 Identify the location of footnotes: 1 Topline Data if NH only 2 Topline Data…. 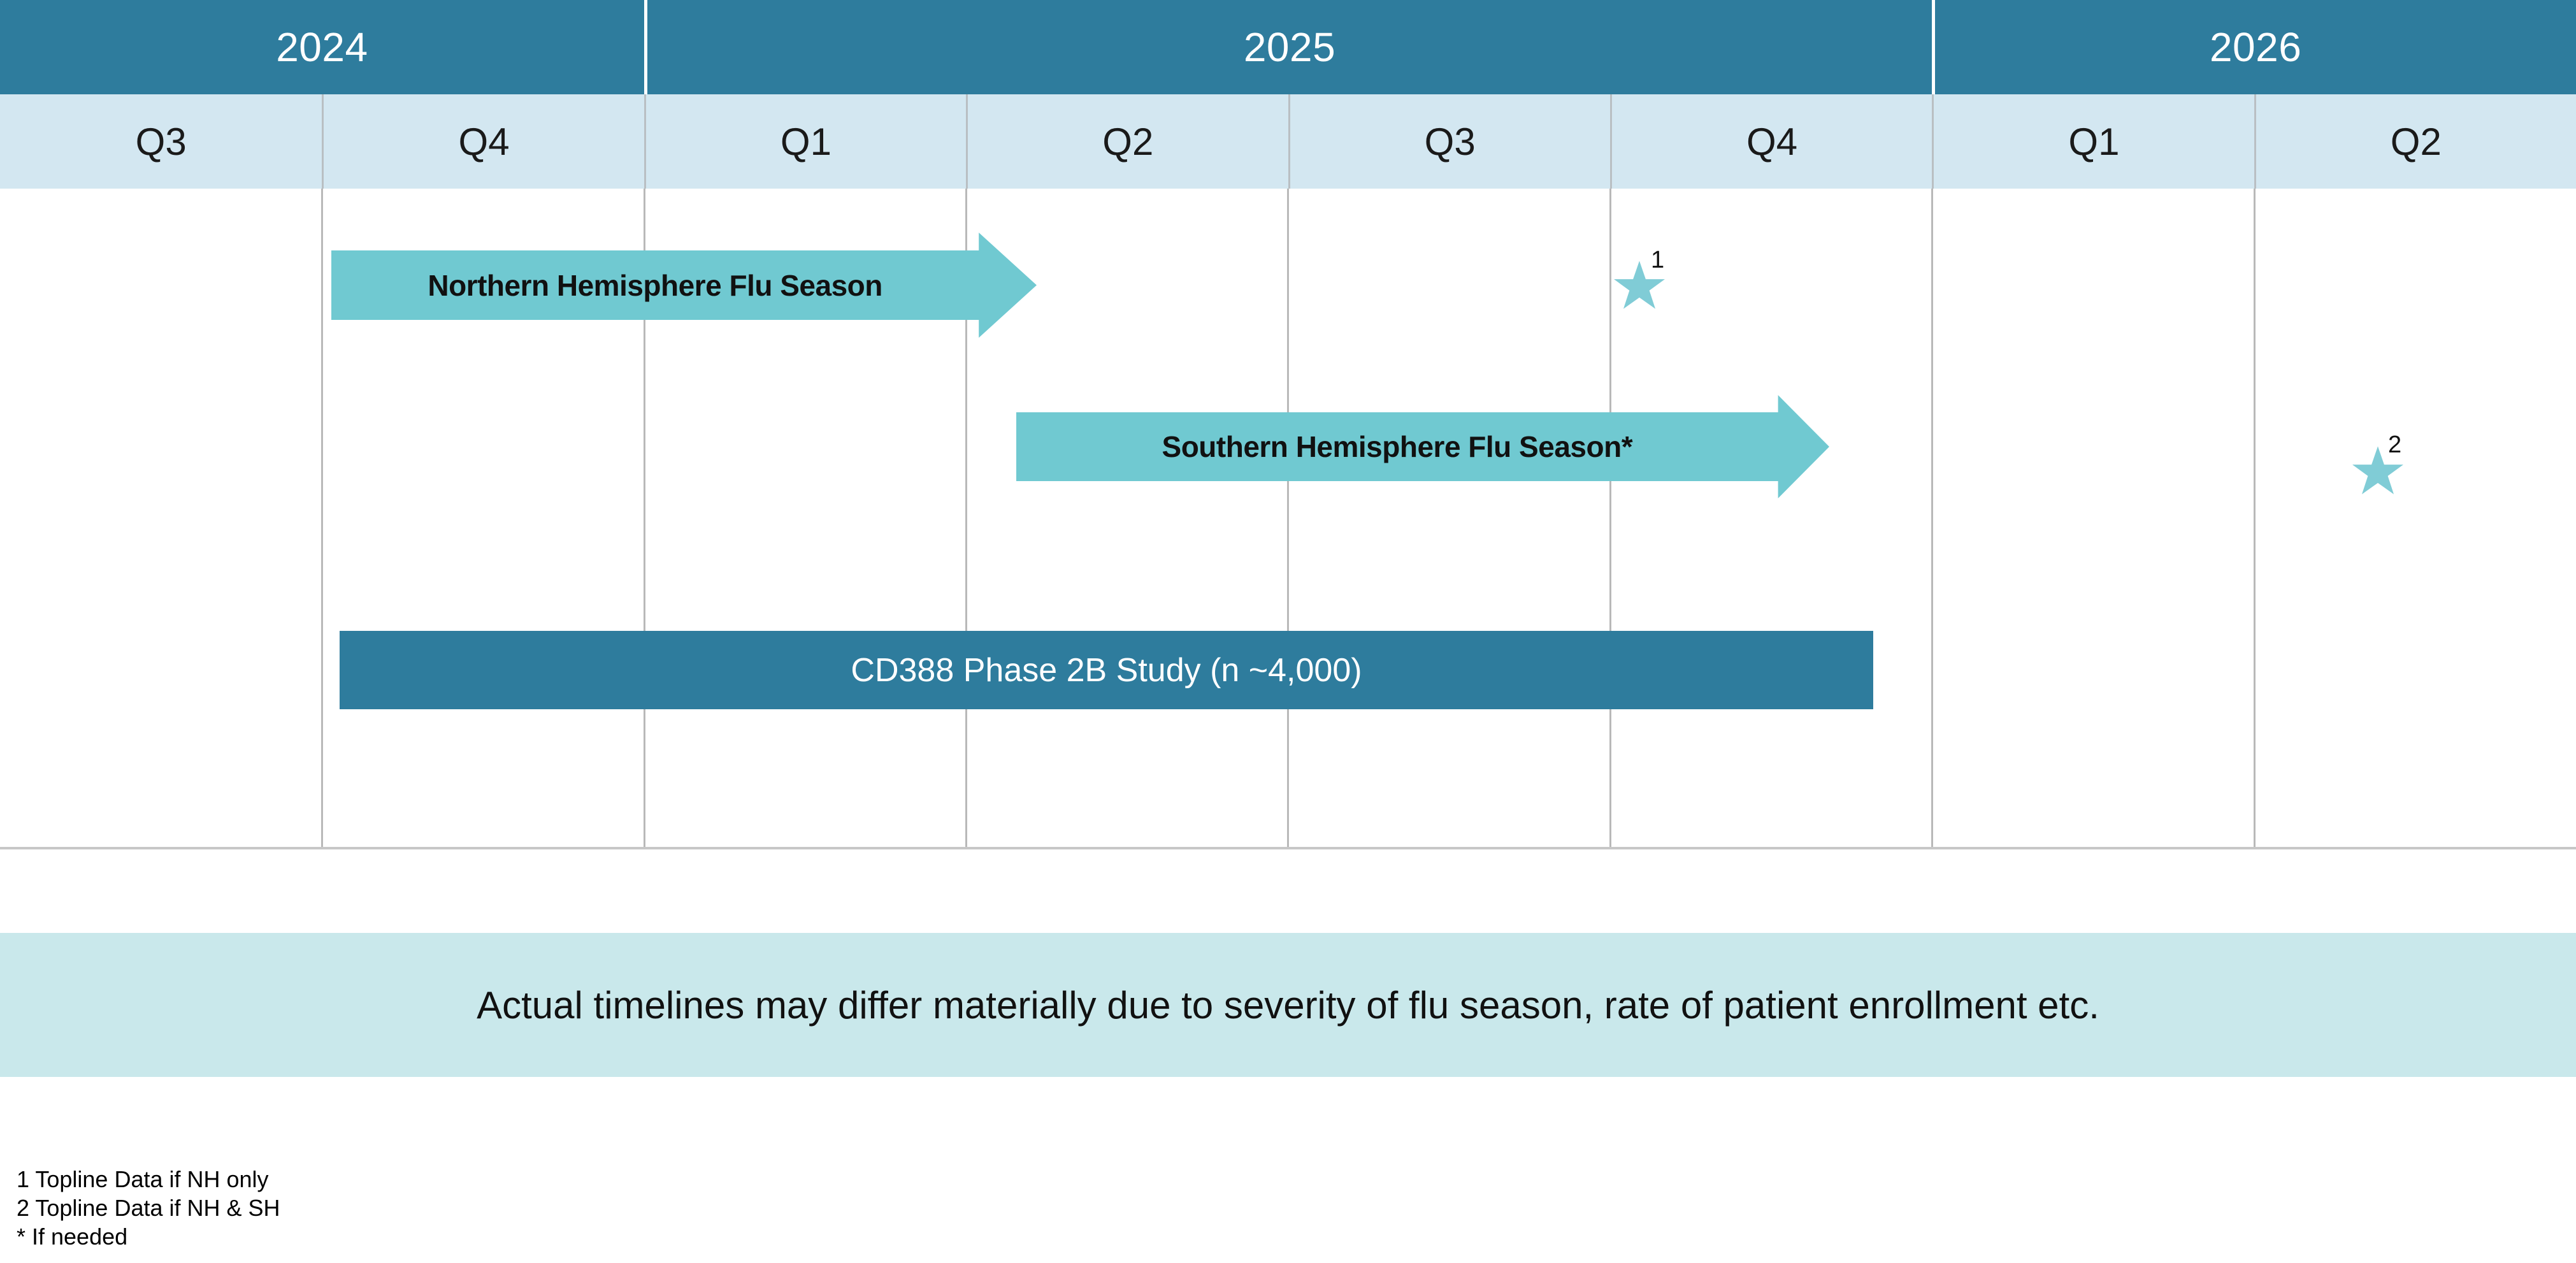
(148, 1208).